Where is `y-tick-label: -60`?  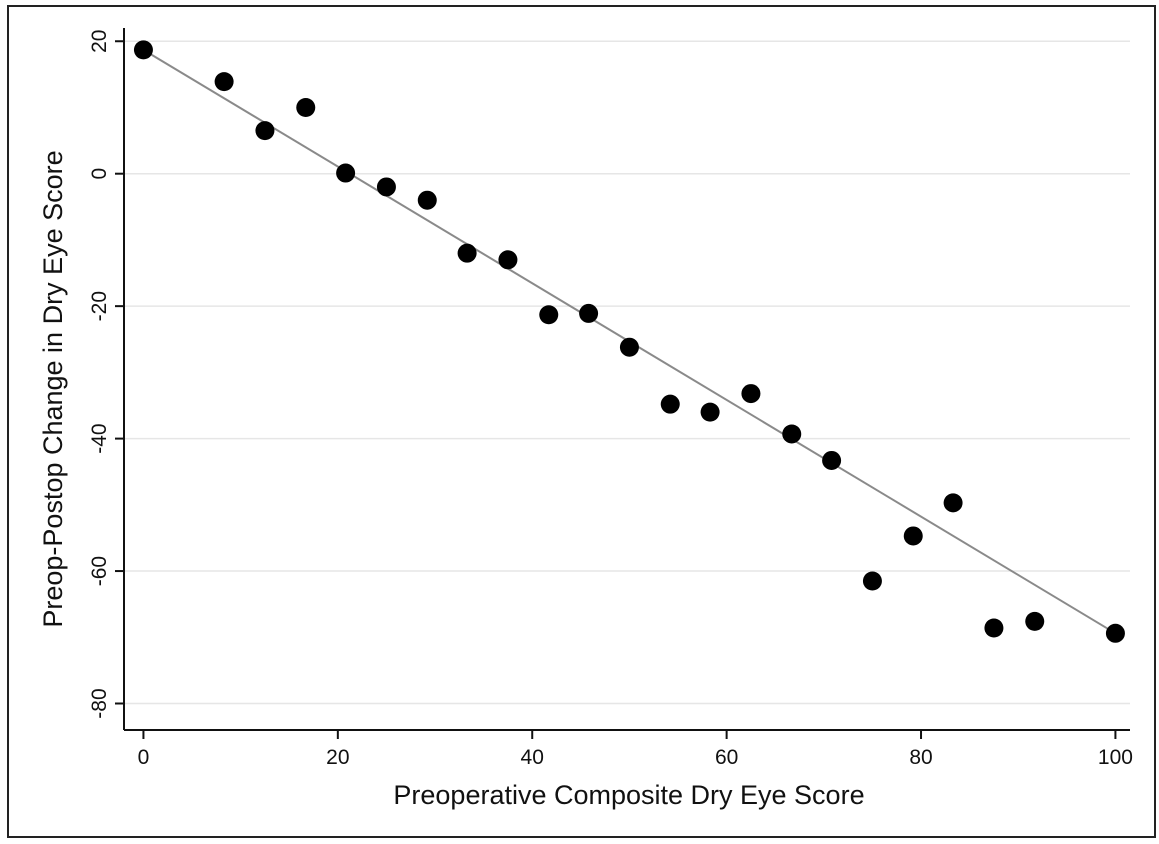 y-tick-label: -60 is located at coordinates (99, 571).